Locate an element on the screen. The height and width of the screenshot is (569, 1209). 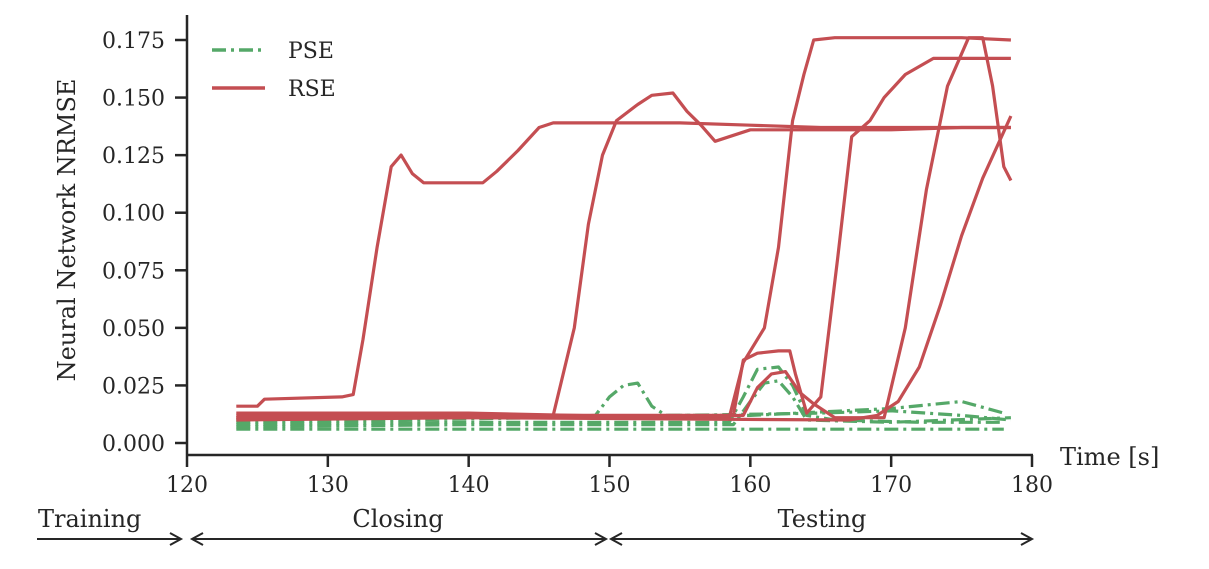
training-arrowhead-icon is located at coordinates (176, 539).